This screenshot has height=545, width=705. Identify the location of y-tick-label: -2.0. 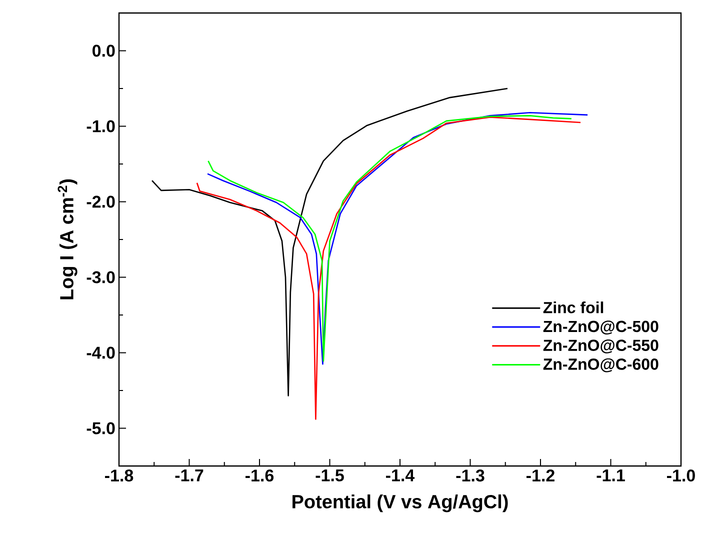
(100, 202).